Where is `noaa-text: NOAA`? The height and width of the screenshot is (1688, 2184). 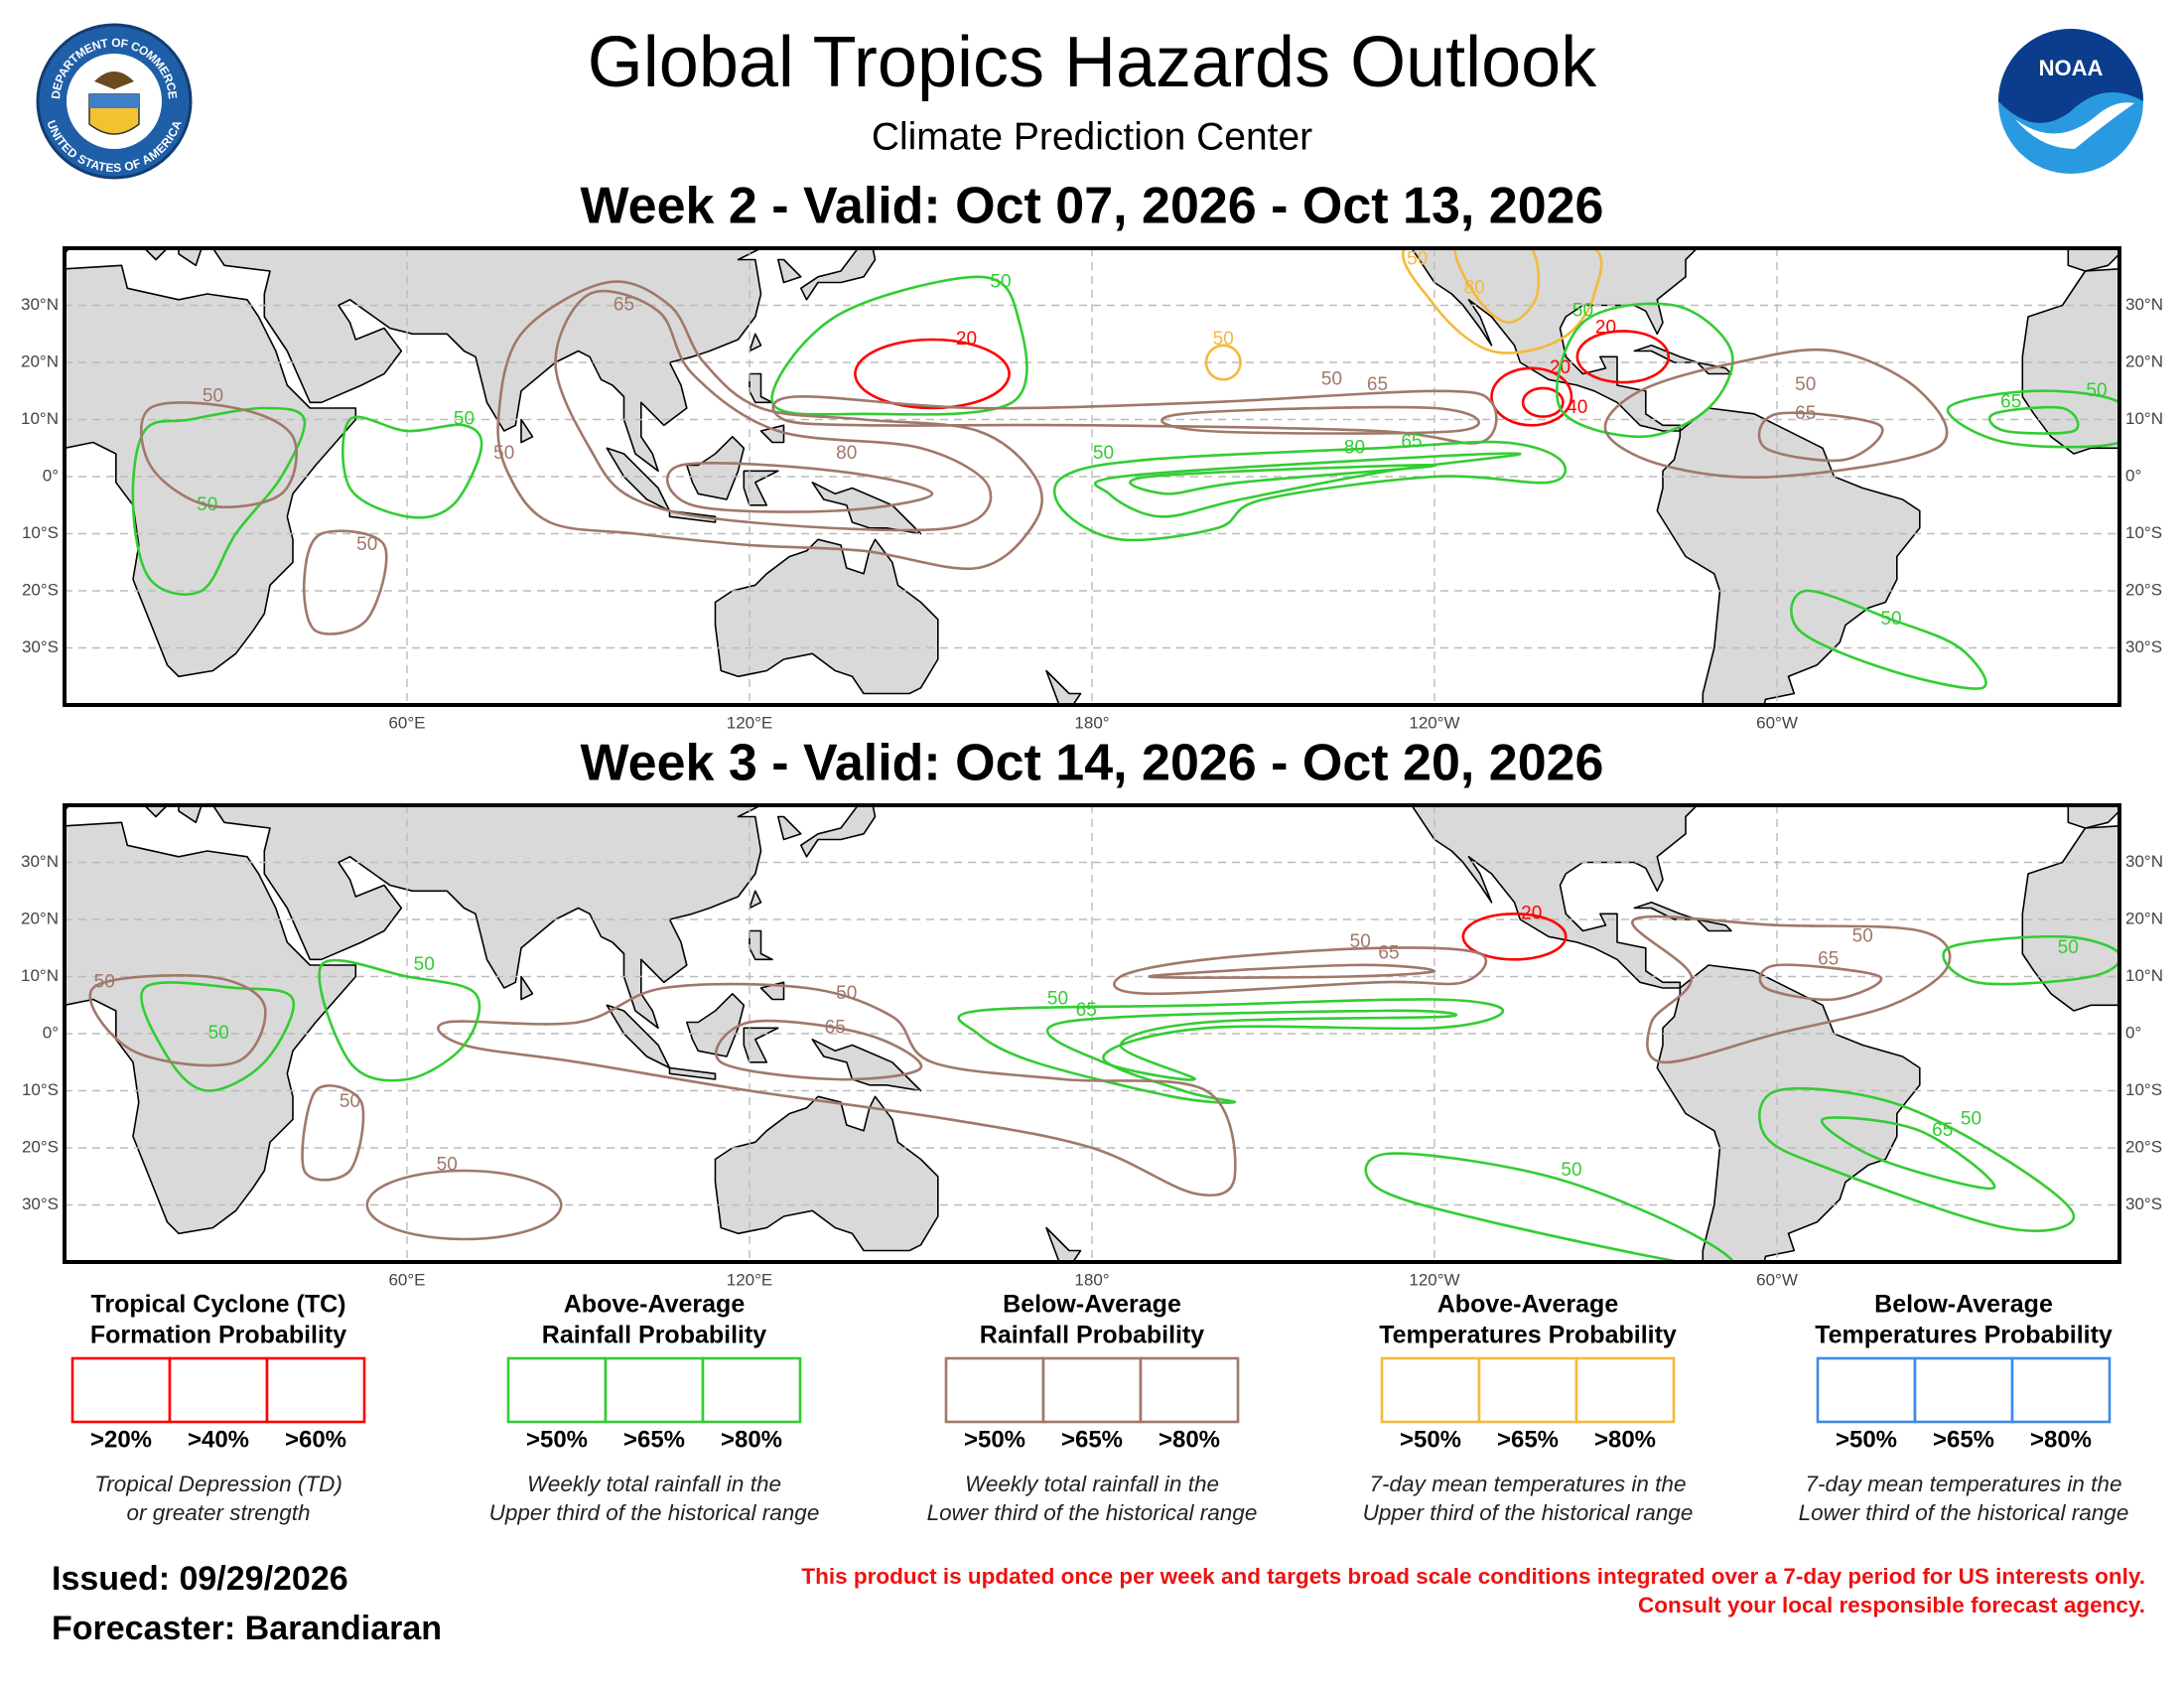 noaa-text: NOAA is located at coordinates (2071, 68).